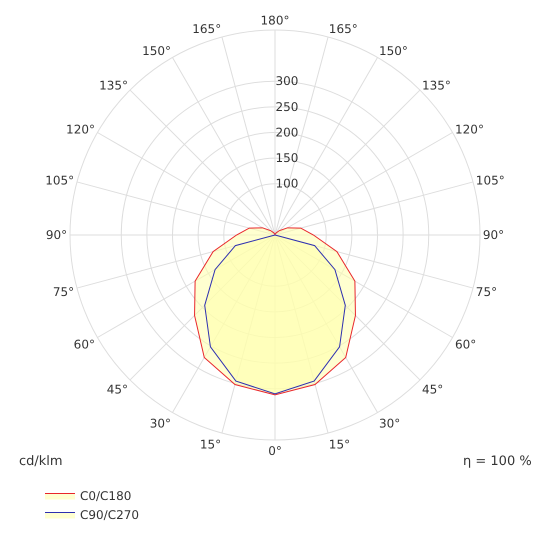 This screenshot has width=550, height=550. Describe the element at coordinates (109, 515) in the screenshot. I see `legend-label: C90/C270` at that location.